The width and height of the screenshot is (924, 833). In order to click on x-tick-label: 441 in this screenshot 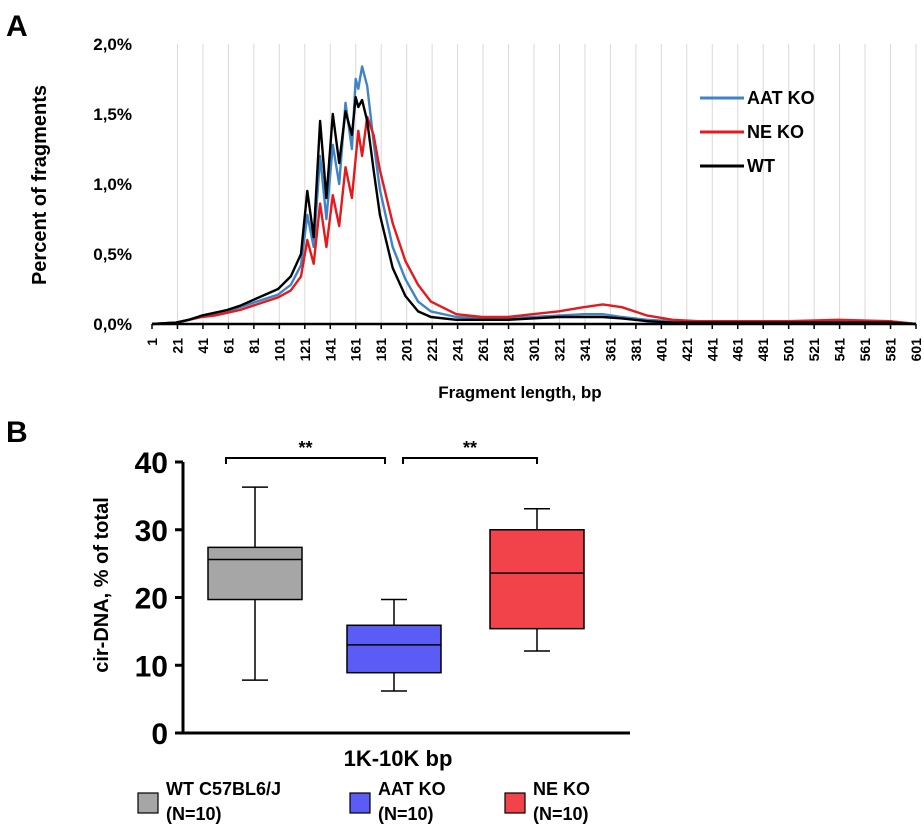, I will do `click(712, 350)`.